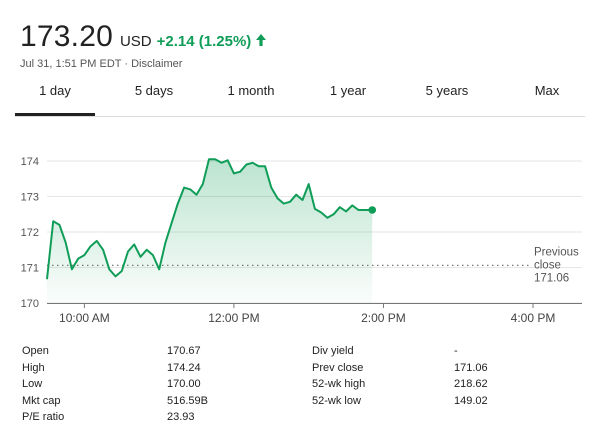 This screenshot has height=445, width=600. I want to click on tab-1-year: 1 year, so click(348, 90).